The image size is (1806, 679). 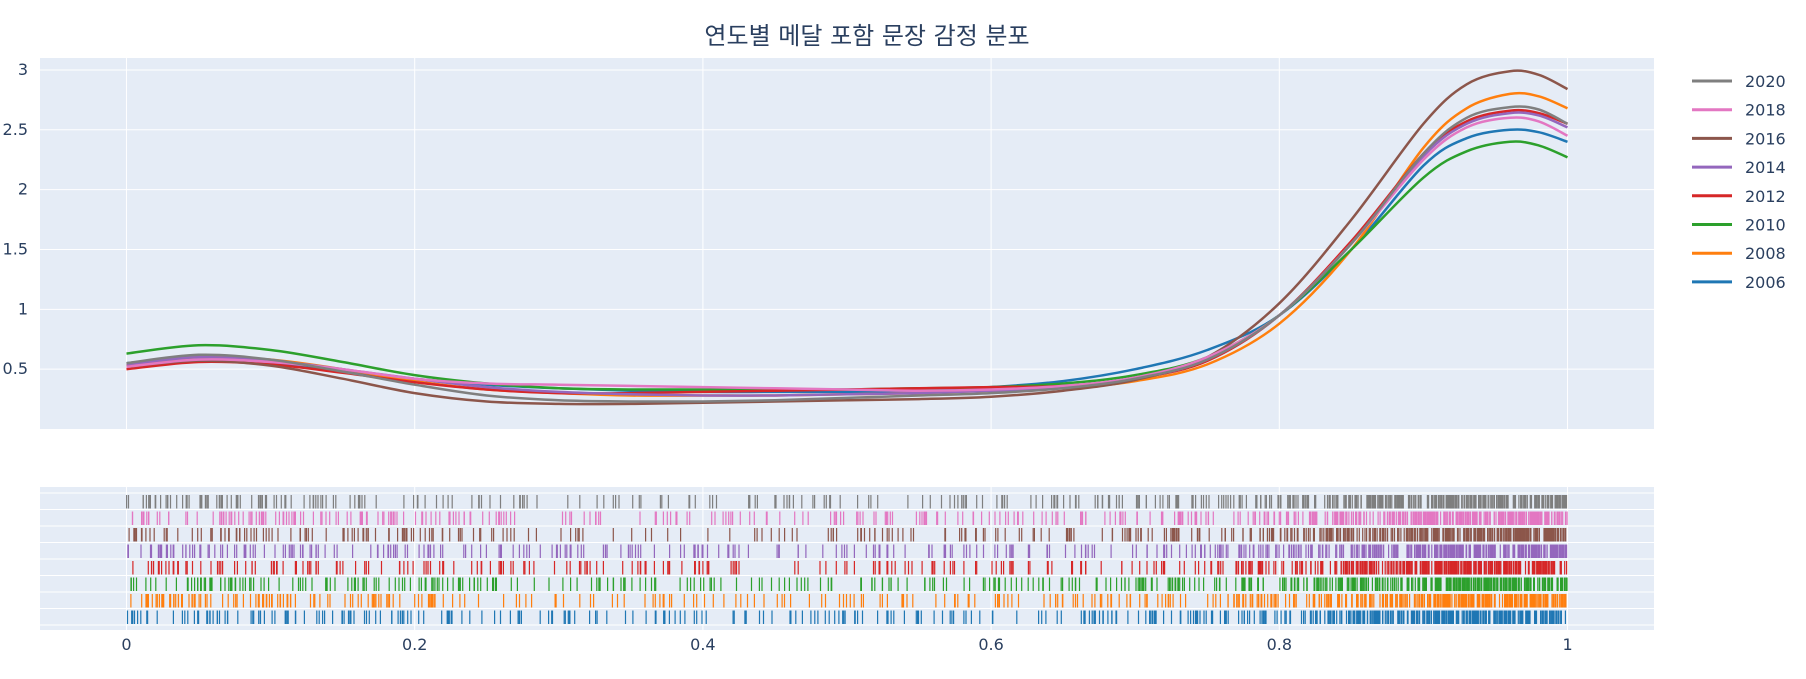 What do you see at coordinates (1739, 81) in the screenshot?
I see `legend-item-2020: 2020` at bounding box center [1739, 81].